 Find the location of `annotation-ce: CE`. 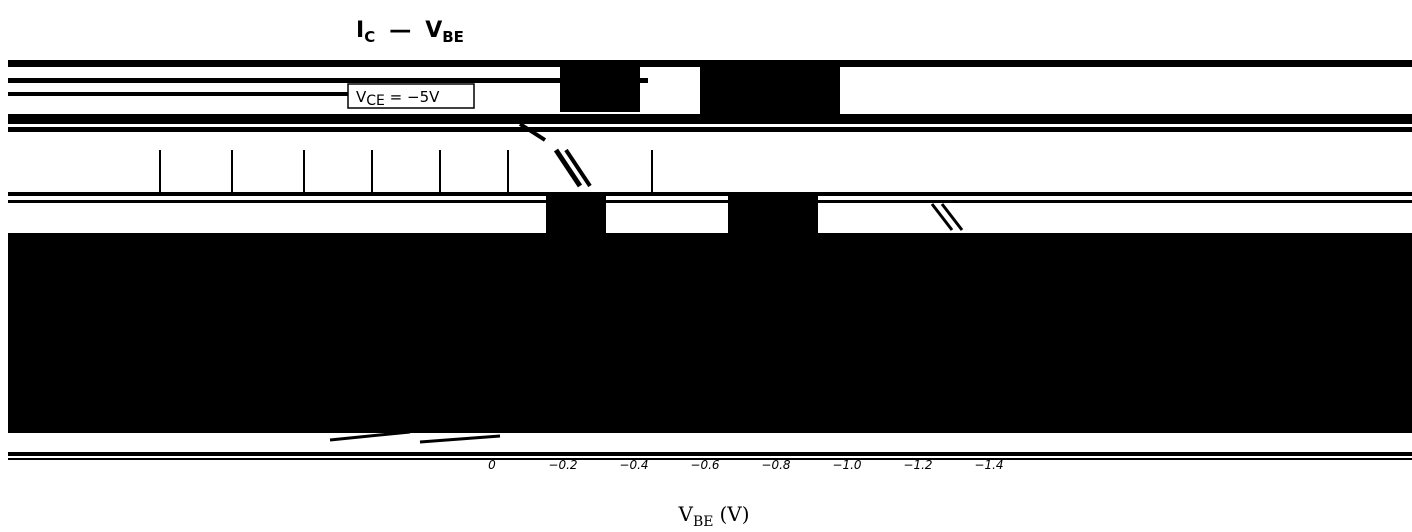

annotation-ce: CE is located at coordinates (375, 101).